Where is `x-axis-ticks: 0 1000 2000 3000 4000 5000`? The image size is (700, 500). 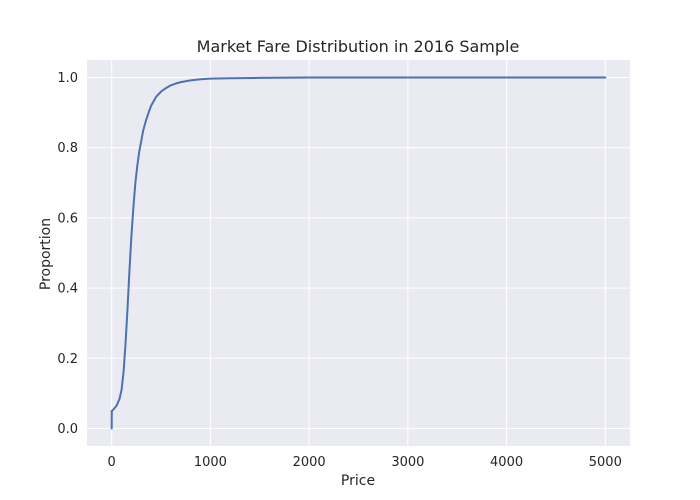 x-axis-ticks: 0 1000 2000 3000 4000 5000 is located at coordinates (365, 462).